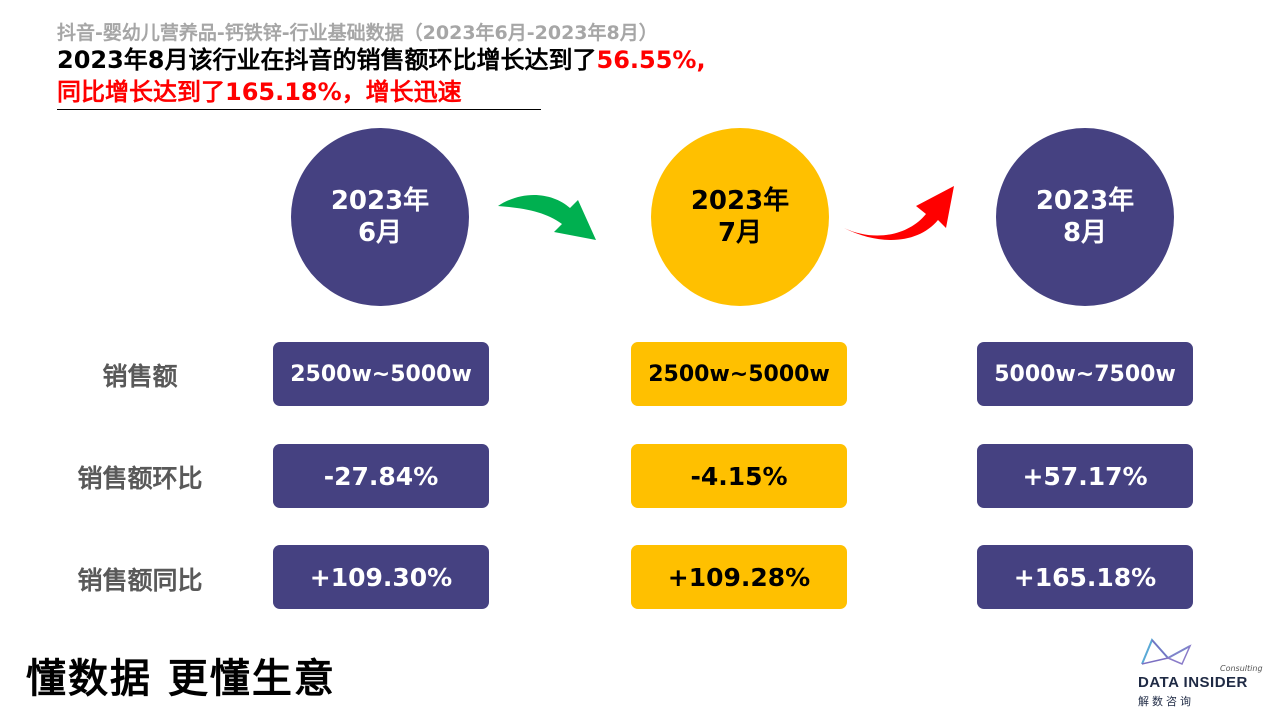 Image resolution: width=1280 pixels, height=720 pixels. I want to click on period-month: 7月, so click(740, 233).